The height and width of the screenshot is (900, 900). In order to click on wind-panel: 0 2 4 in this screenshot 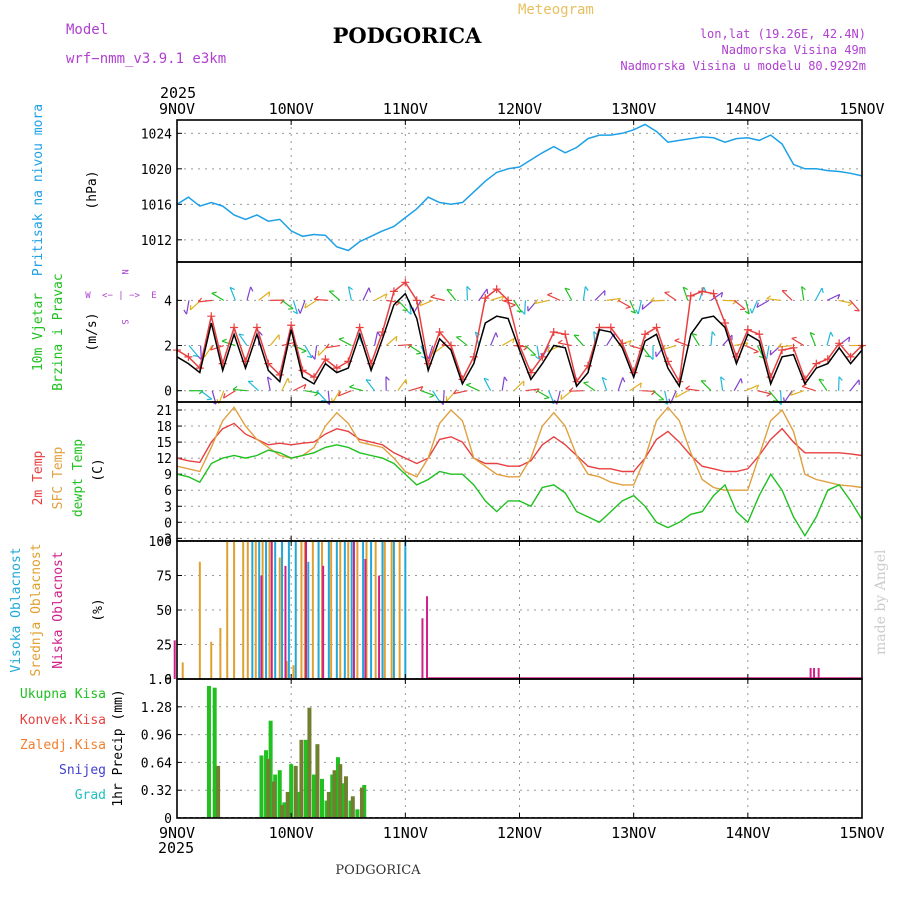, I will do `click(515, 333)`.